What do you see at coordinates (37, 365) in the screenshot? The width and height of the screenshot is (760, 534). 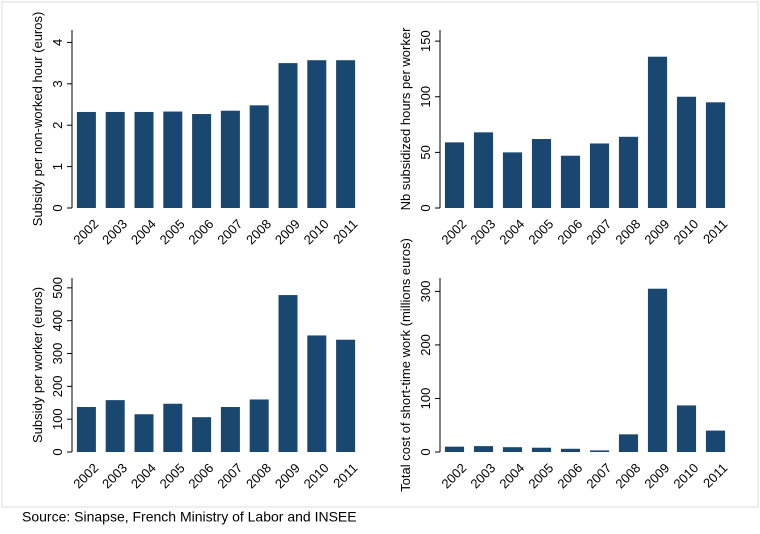 I see `y-axis-title: Subsidy per worker (euros)` at bounding box center [37, 365].